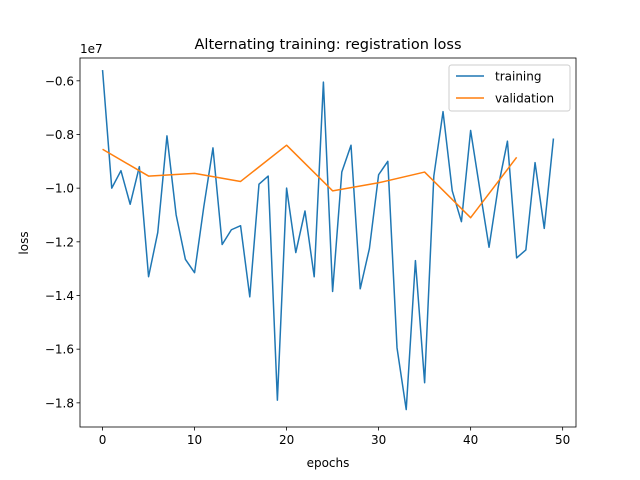 The height and width of the screenshot is (480, 640). What do you see at coordinates (103, 440) in the screenshot?
I see `x-tick-label: 0` at bounding box center [103, 440].